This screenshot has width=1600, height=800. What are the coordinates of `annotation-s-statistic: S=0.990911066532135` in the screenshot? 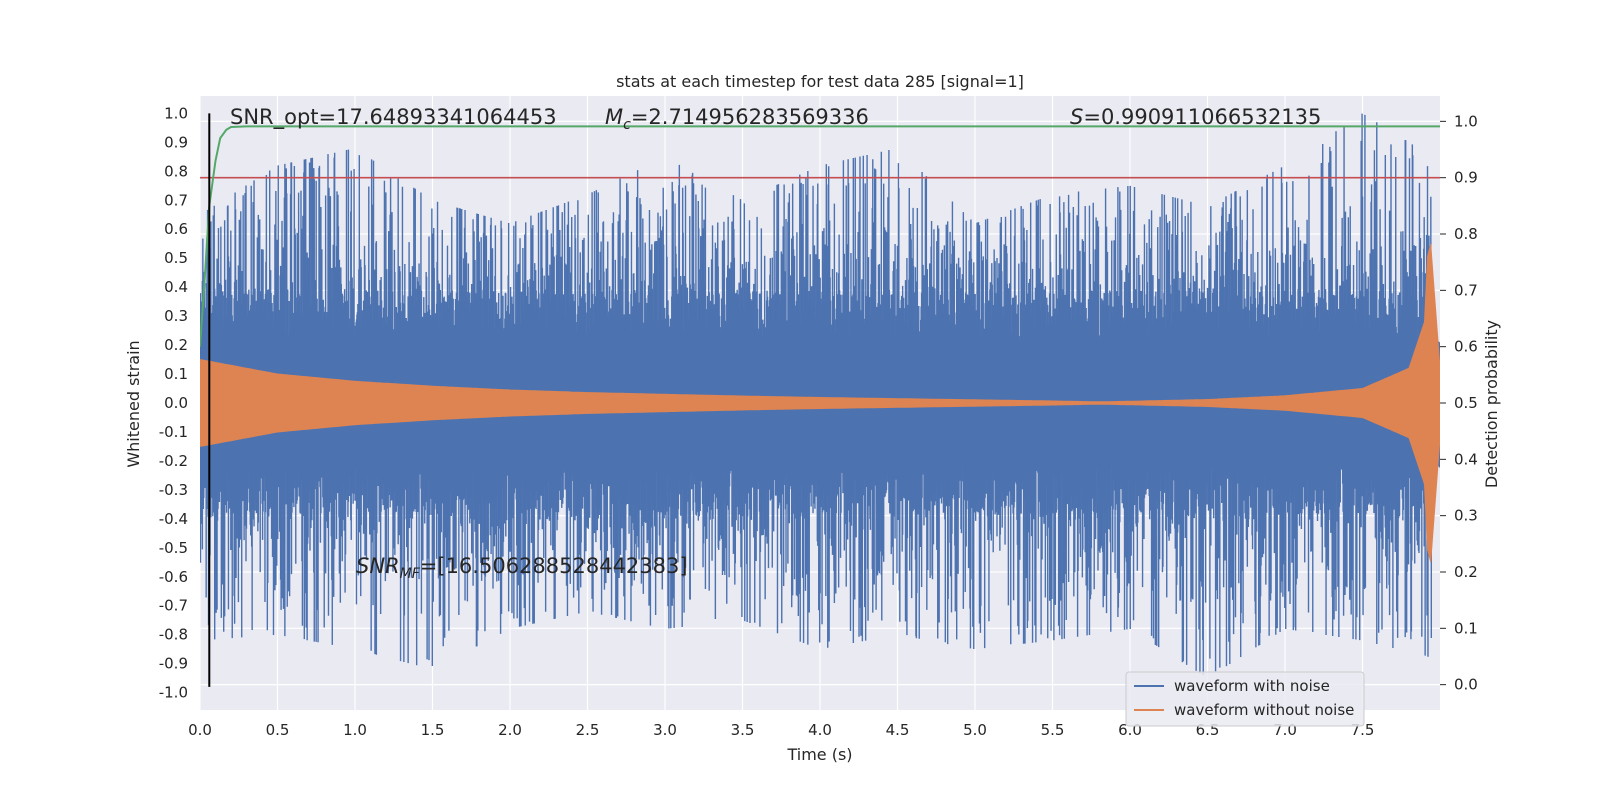 It's located at (1195, 117).